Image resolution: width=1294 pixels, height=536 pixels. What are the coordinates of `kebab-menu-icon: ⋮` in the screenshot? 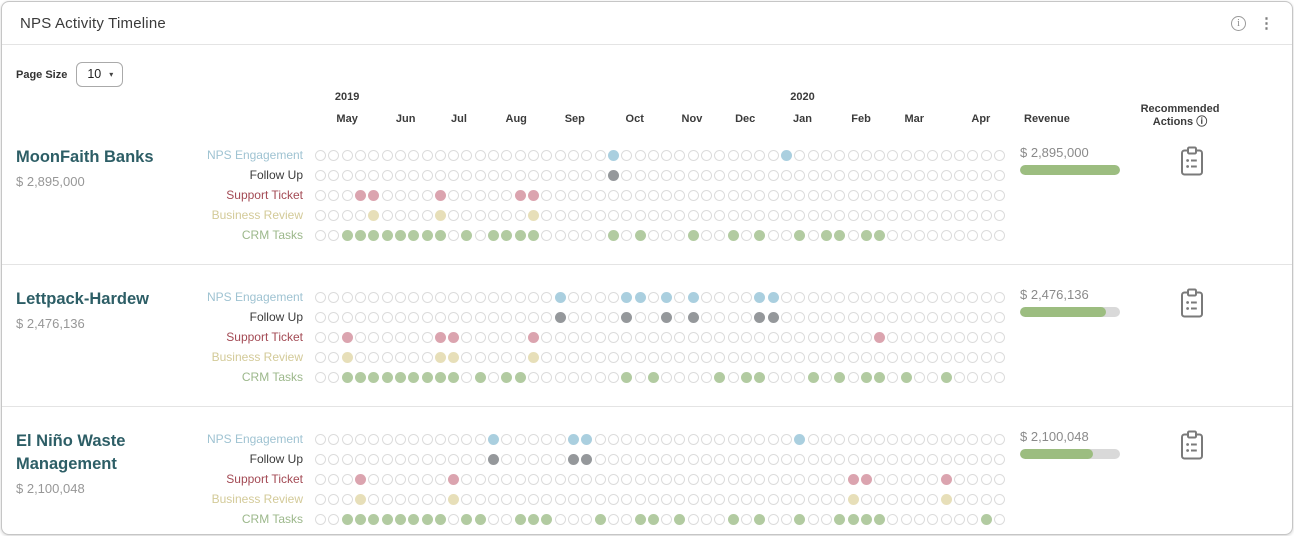 It's located at (1266, 23).